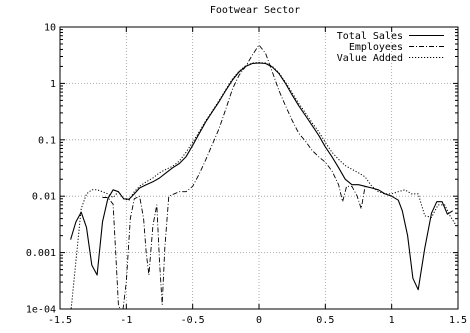 The width and height of the screenshot is (470, 333). I want to click on y-tick-label: 0.1, so click(47, 140).